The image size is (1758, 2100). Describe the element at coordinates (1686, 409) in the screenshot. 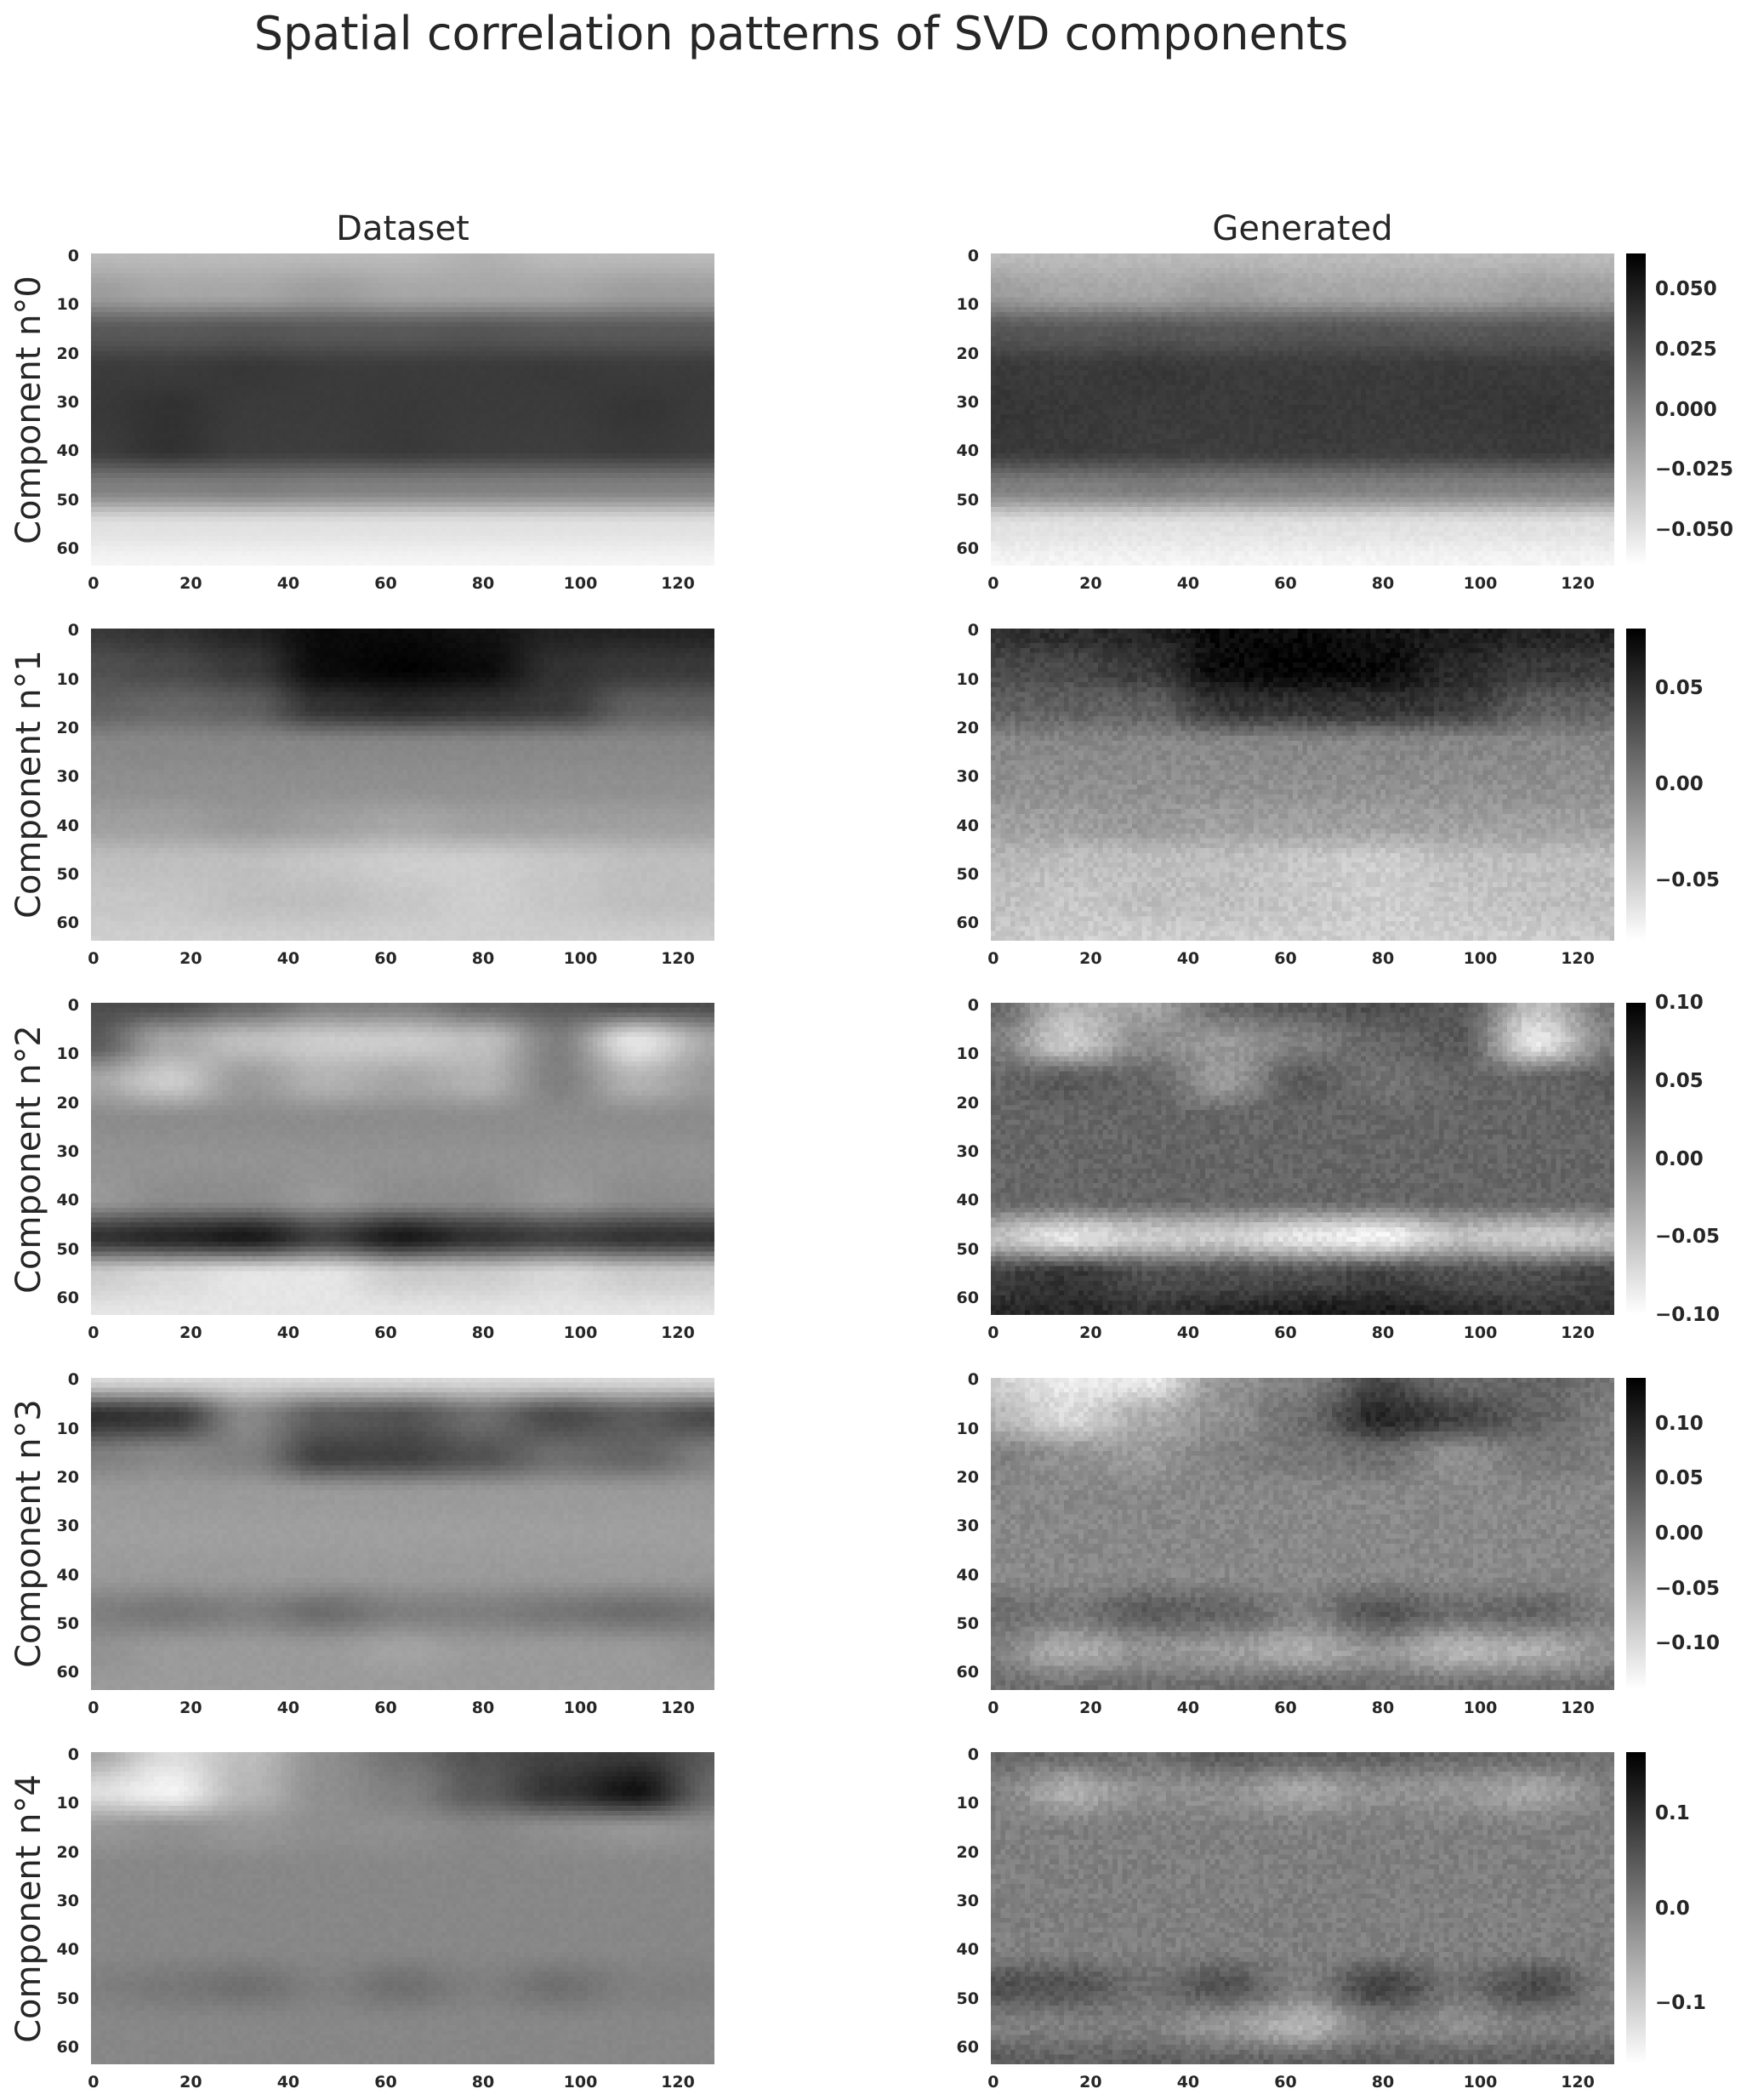

I see `colorbar-tick-label: 0.000` at that location.